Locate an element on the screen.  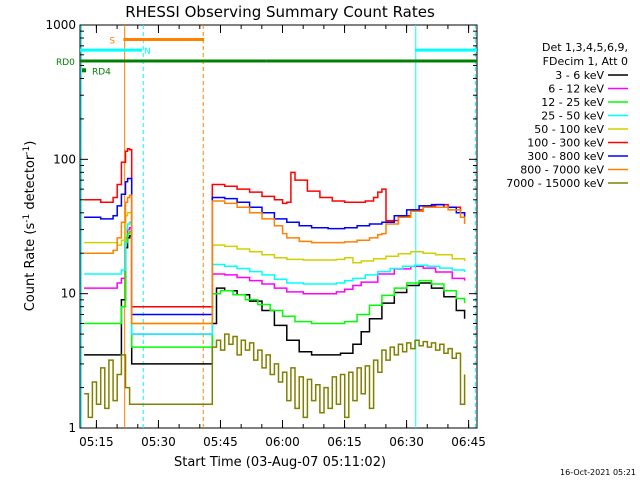
y-tick-label-2: 100 is located at coordinates (64, 159).